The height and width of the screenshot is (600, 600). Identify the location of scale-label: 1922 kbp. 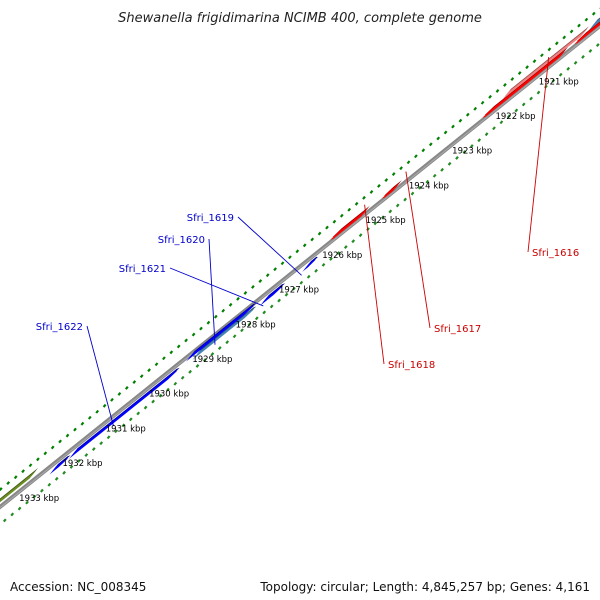
(515, 117).